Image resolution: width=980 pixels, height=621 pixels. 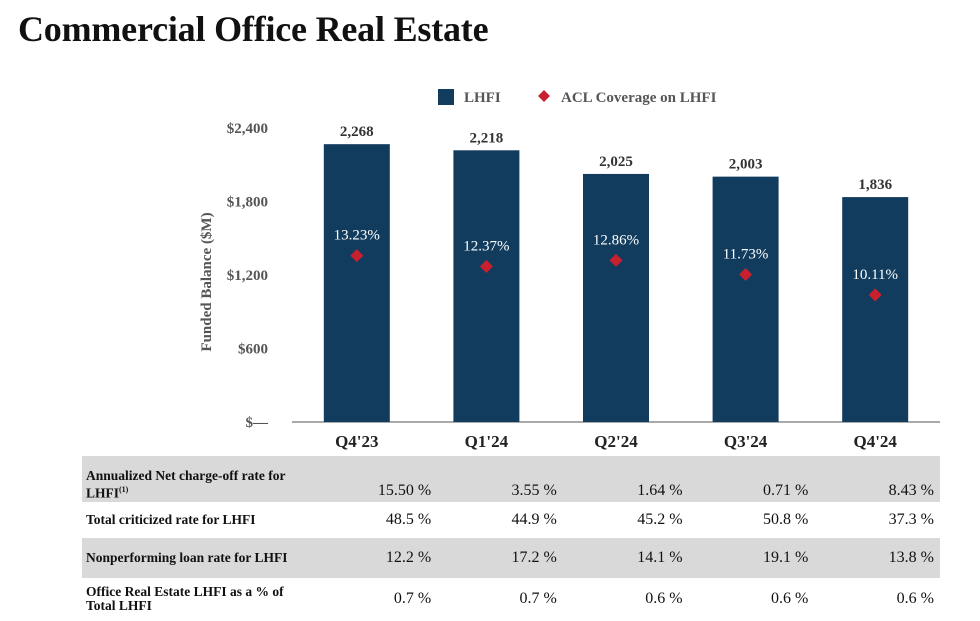 I want to click on row-label: Nonperforming loan rate for LHFI, so click(x=197, y=558).